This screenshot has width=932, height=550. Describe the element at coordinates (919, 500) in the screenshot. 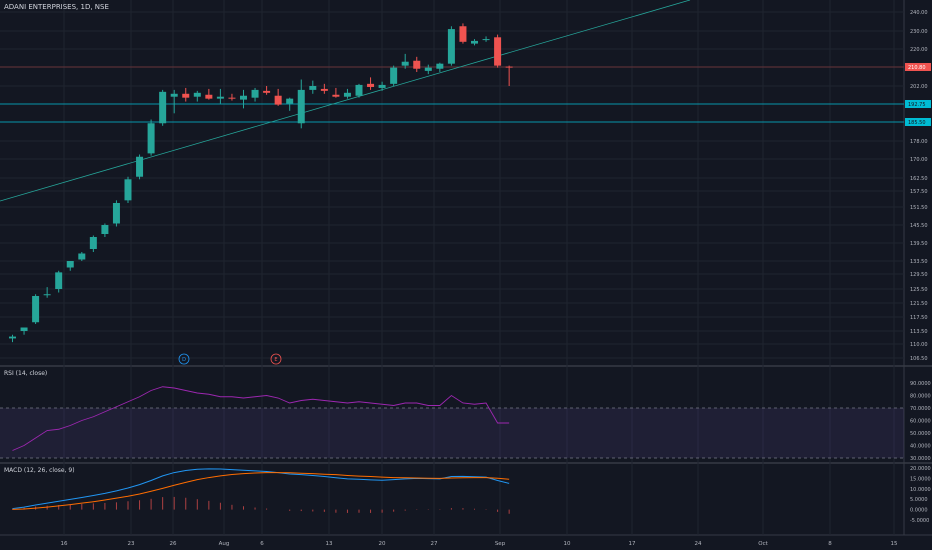

I see `macd-tick-label: 5.0000` at that location.